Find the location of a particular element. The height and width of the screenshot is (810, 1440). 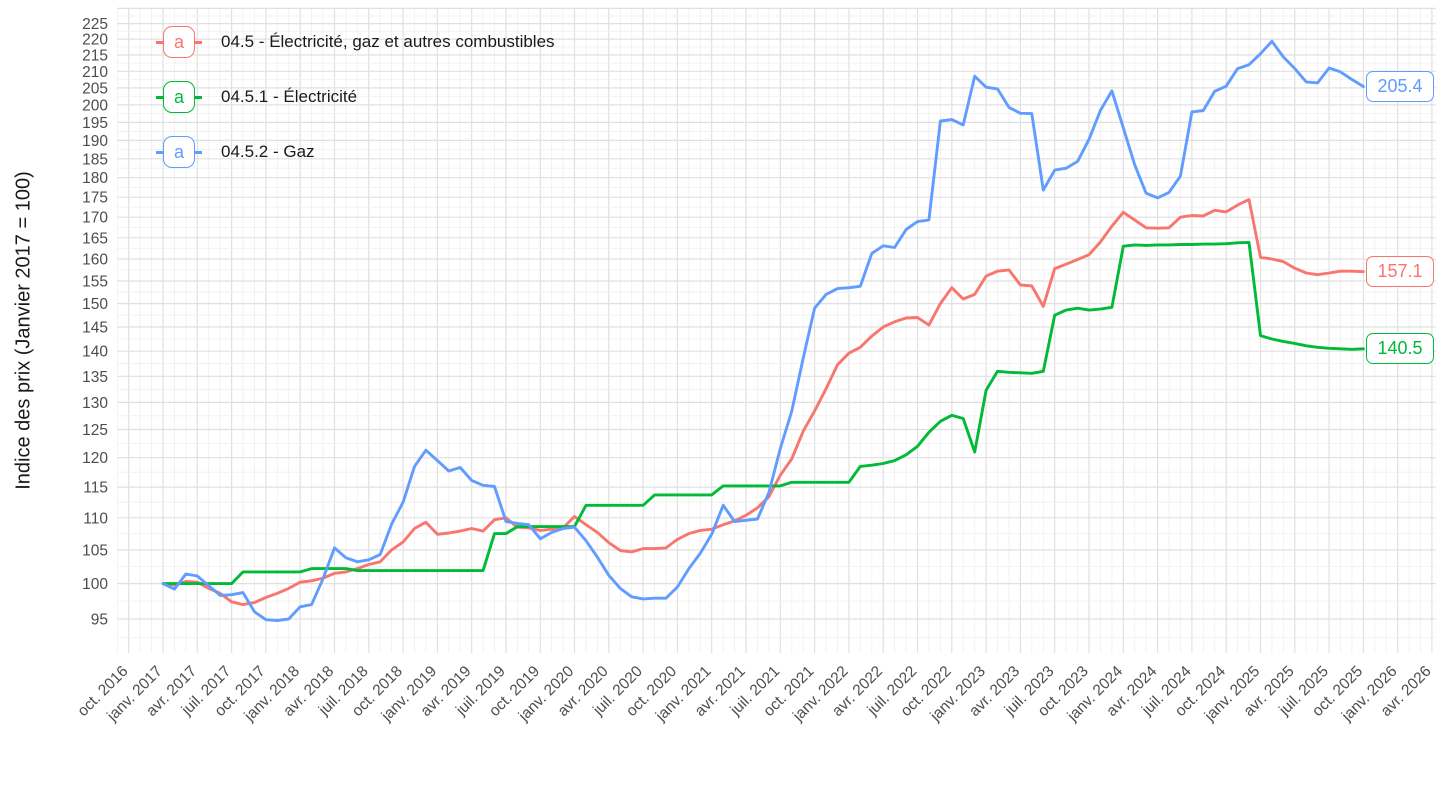

y-tick-label: 200 is located at coordinates (95, 105).